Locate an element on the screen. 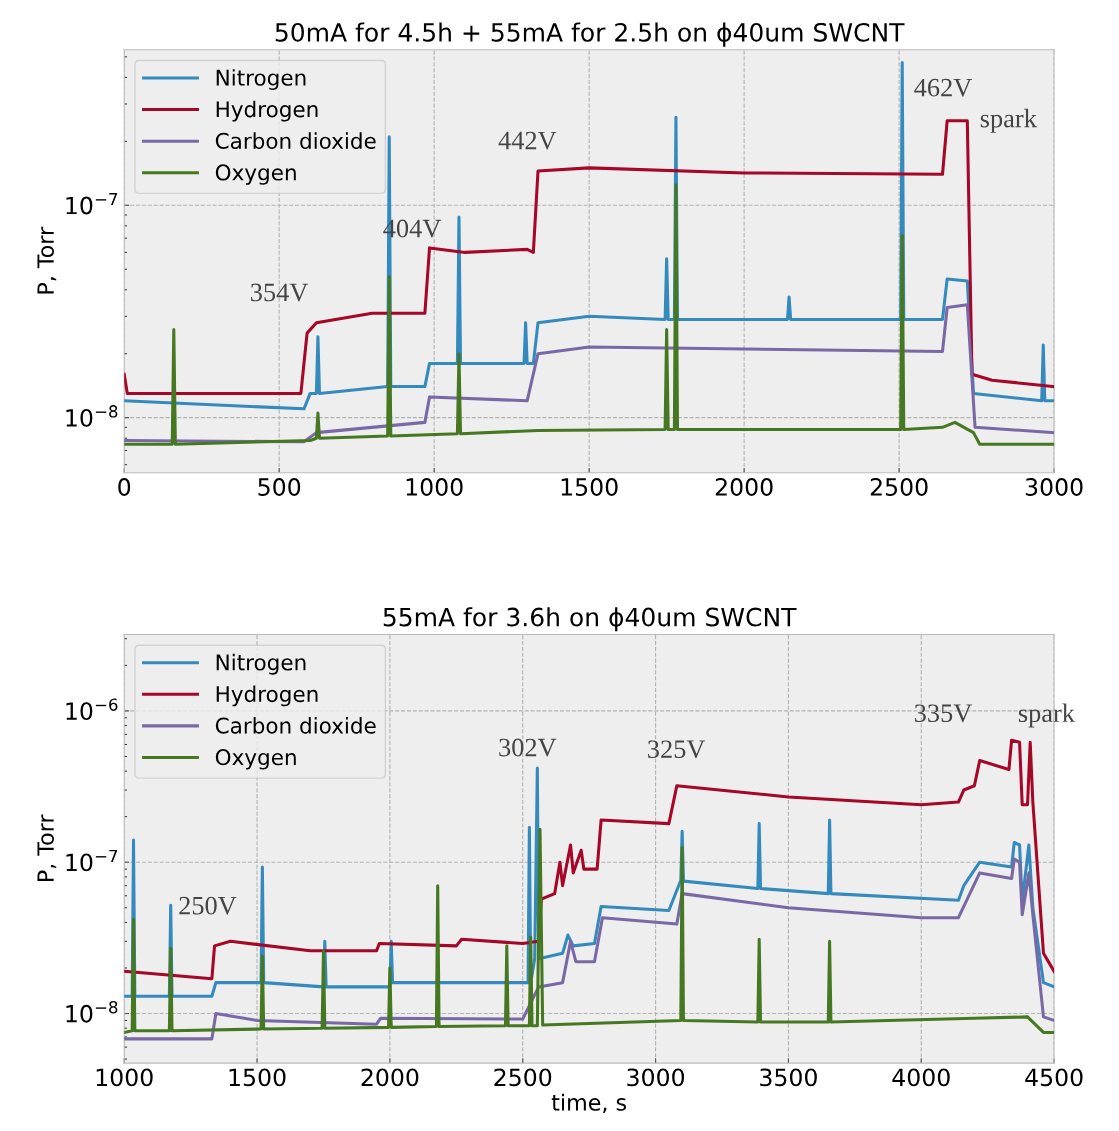  chart-title: 50mA for 4.5h + 55mA for 2.5h on ϕ40um SWCNT is located at coordinates (590, 34).